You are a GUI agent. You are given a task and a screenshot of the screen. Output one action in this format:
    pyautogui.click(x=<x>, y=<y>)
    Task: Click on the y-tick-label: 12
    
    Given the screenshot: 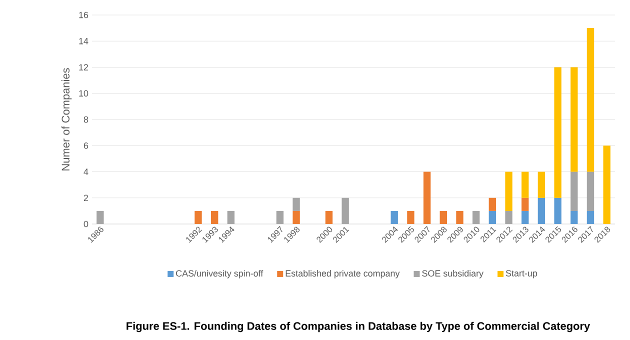 What is the action you would take?
    pyautogui.click(x=83, y=67)
    